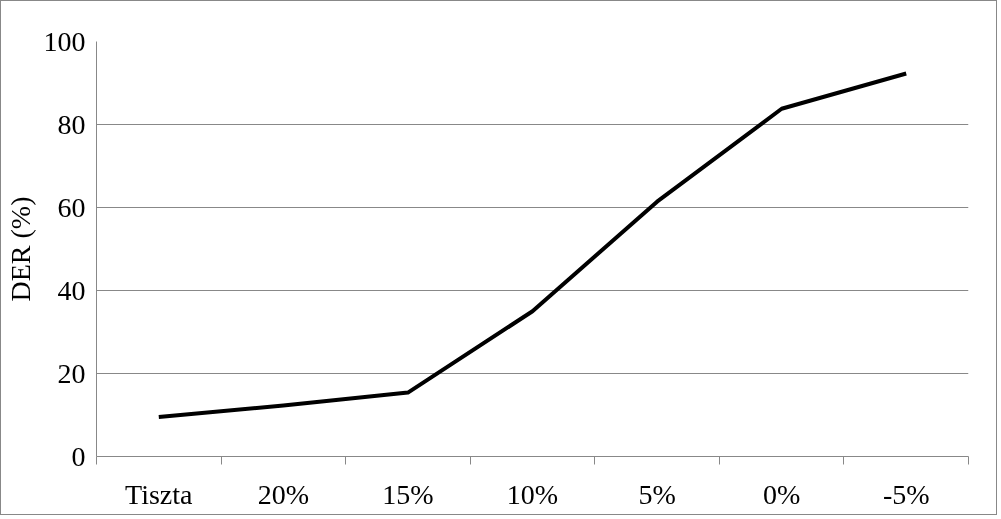  What do you see at coordinates (71, 290) in the screenshot?
I see `y-tick-label: 40` at bounding box center [71, 290].